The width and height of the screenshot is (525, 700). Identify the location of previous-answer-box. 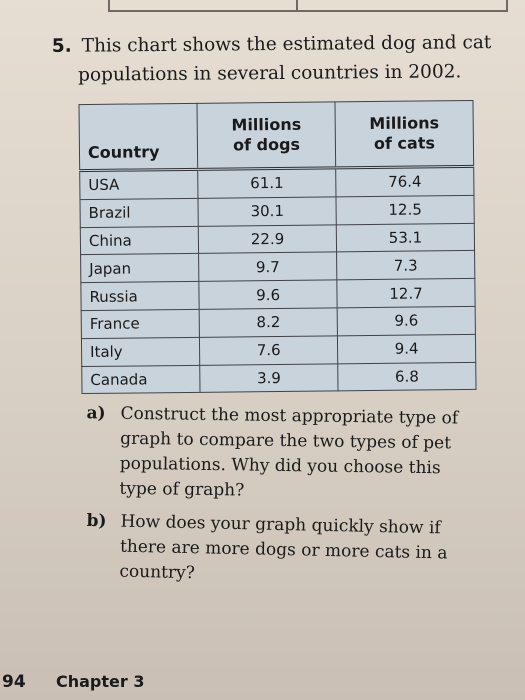
(308, 6).